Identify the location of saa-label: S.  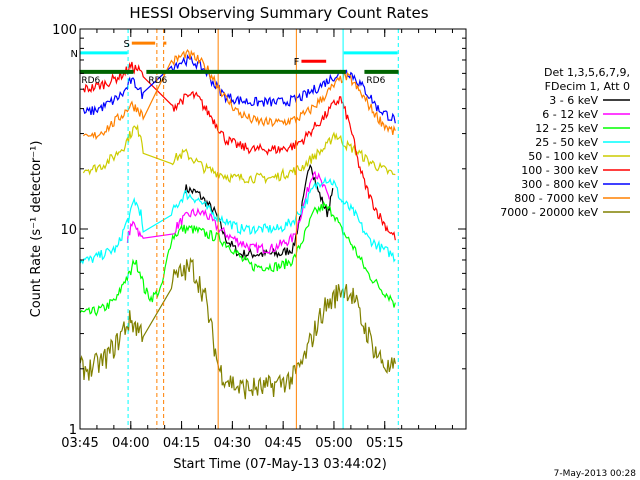
(126, 44).